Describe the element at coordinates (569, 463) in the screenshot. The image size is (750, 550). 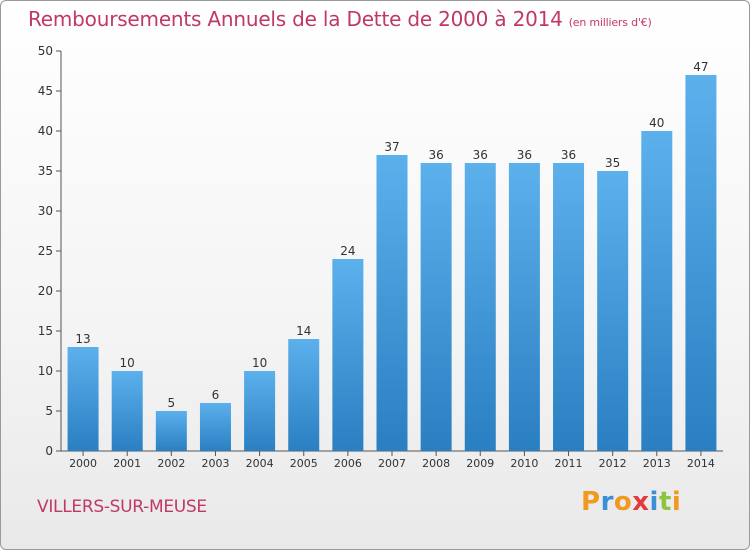
I see `x-tick-label: 2011` at that location.